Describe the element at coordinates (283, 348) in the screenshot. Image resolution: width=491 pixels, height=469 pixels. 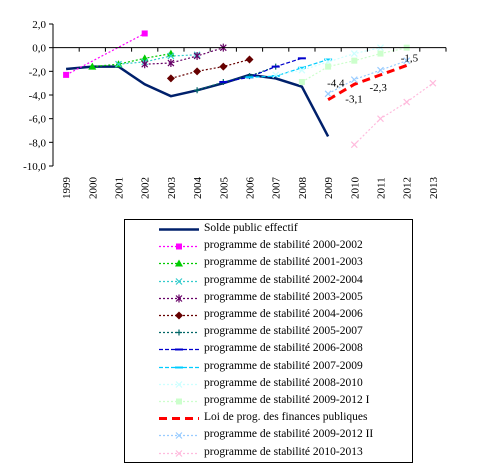
I see `legend-label: programme de stabilité 2006-2008` at that location.